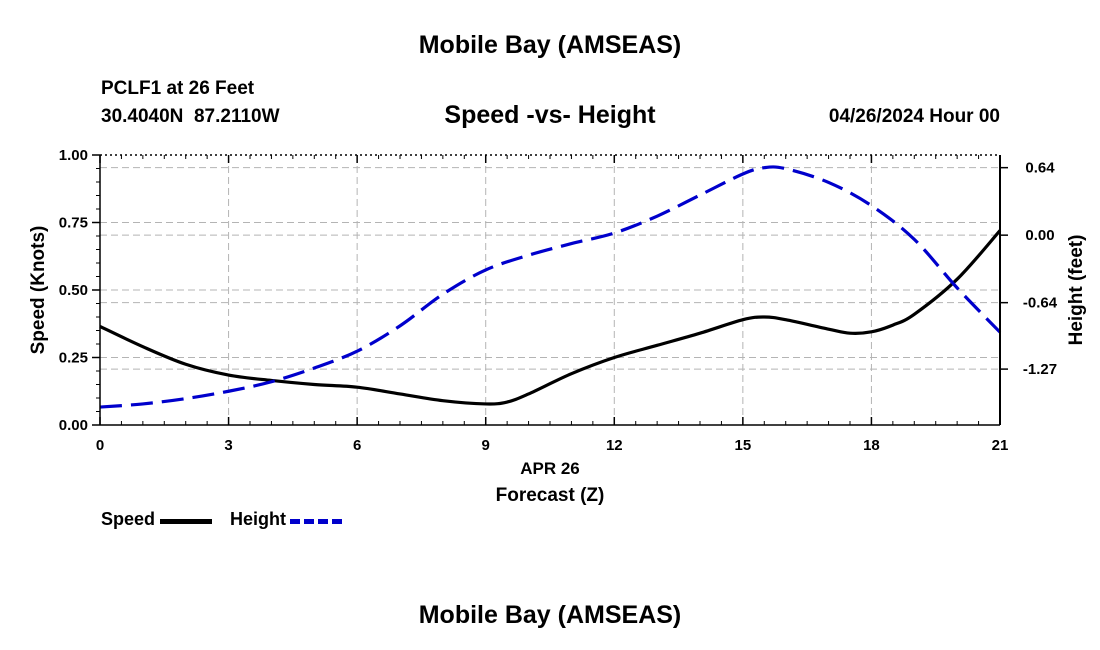 The width and height of the screenshot is (1100, 650). Describe the element at coordinates (550, 45) in the screenshot. I see `main-title: Mobile Bay (AMSEAS)` at that location.